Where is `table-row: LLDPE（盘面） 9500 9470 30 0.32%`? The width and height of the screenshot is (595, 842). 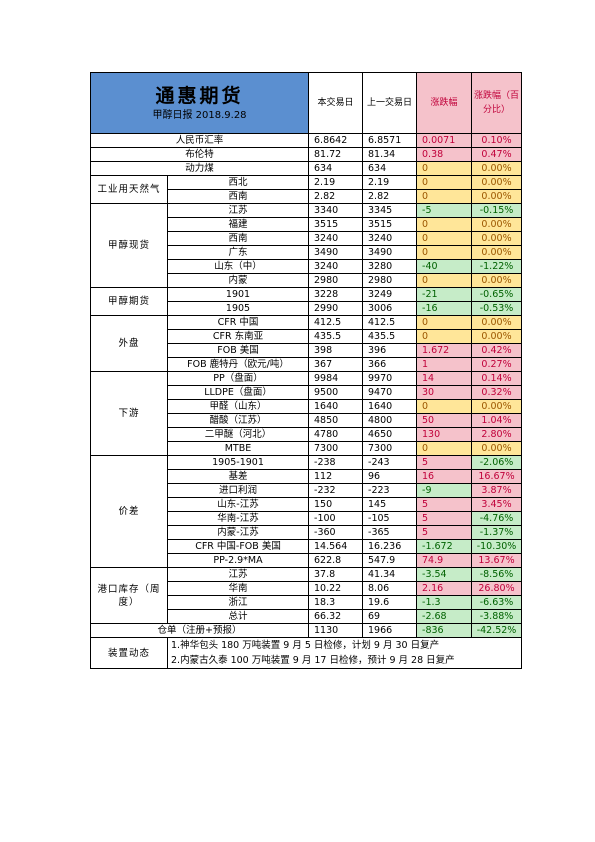
table-row: LLDPE（盘面） 9500 9470 30 0.32% is located at coordinates (307, 392).